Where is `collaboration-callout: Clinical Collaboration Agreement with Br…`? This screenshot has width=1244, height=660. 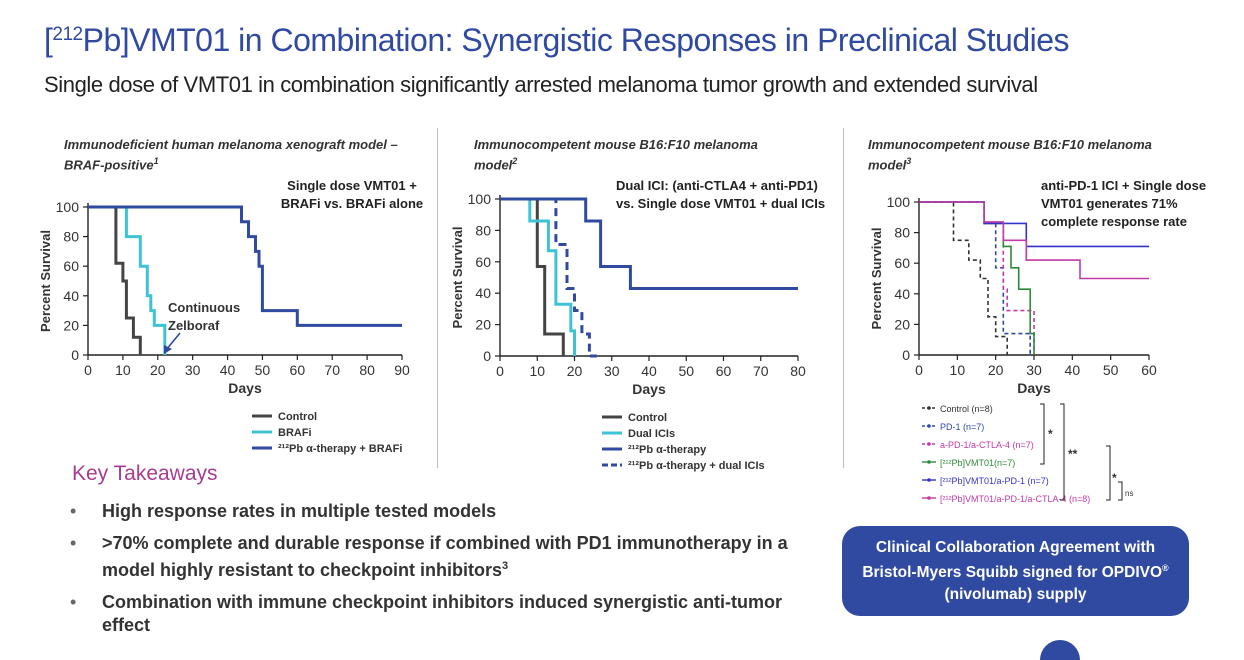
collaboration-callout: Clinical Collaboration Agreement with Br… is located at coordinates (1015, 571).